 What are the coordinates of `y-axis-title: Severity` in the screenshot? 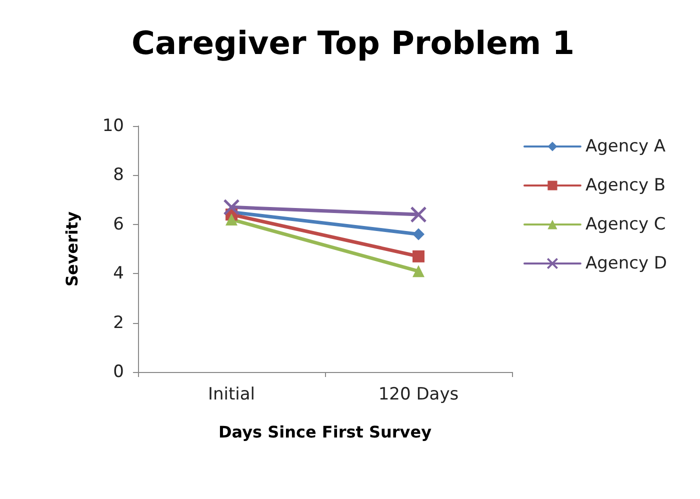 It's located at (72, 248).